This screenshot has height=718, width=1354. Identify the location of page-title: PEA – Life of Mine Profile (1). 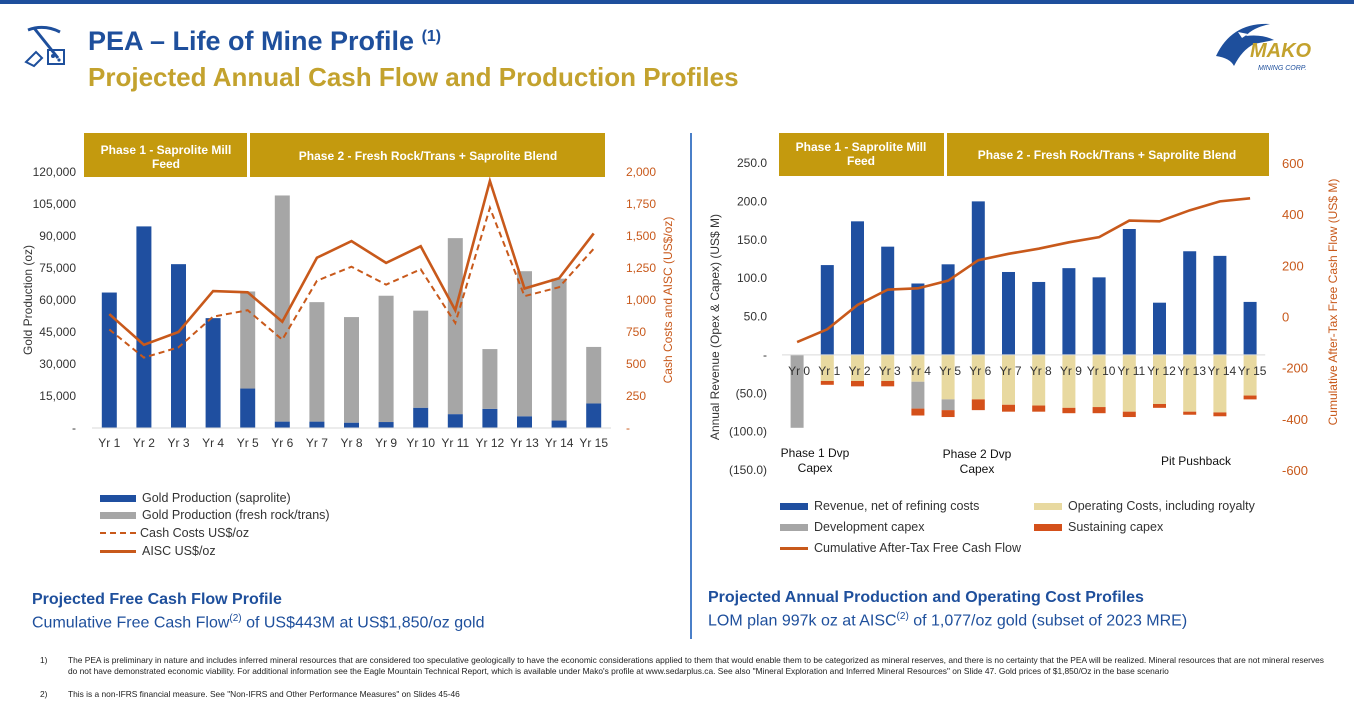
(265, 41).